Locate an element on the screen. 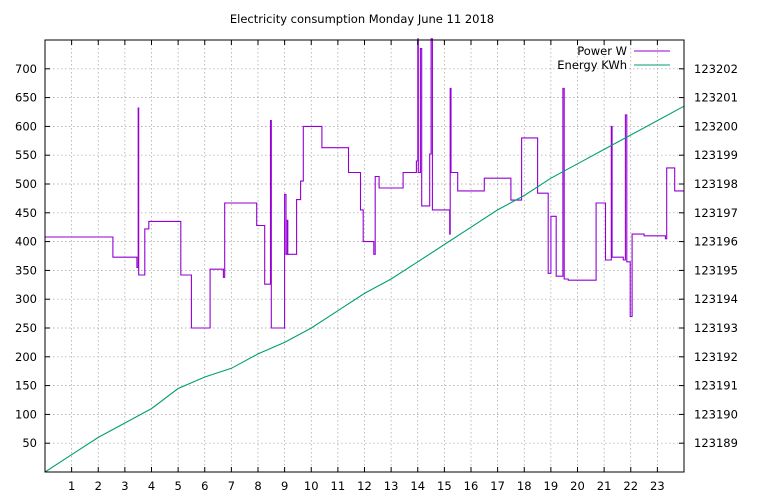  y2-tick-label: 123197 is located at coordinates (716, 213).